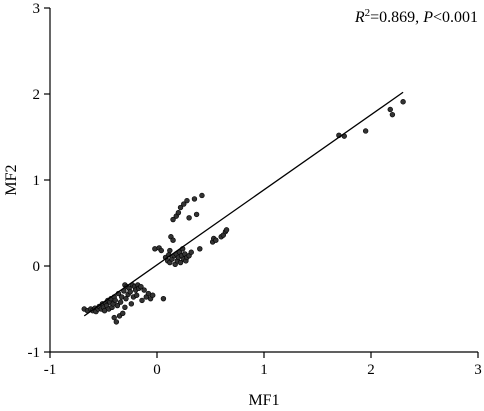 Image resolution: width=484 pixels, height=411 pixels. What do you see at coordinates (455, 17) in the screenshot?
I see `annotation-p-value: <0.001` at bounding box center [455, 17].